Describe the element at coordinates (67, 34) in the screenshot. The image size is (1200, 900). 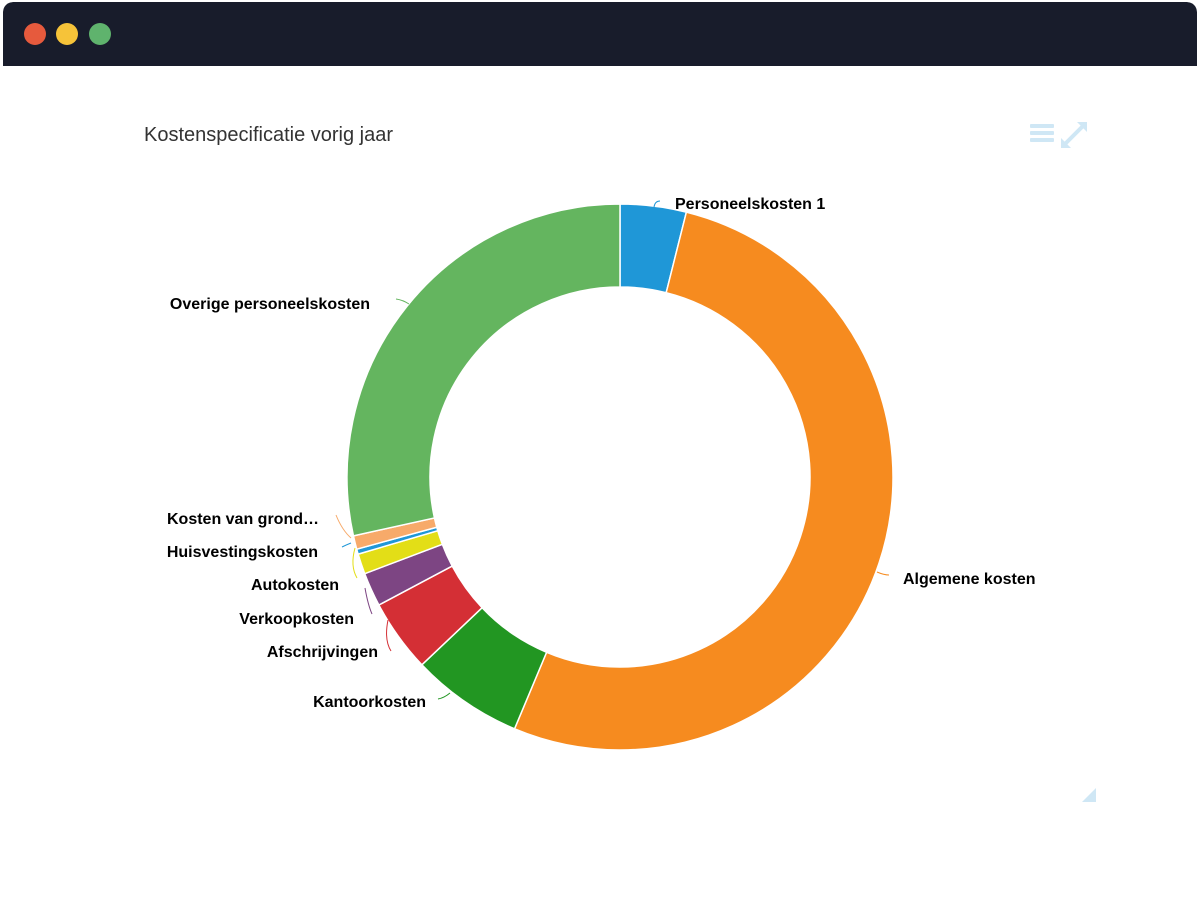
I see `minimize-button` at that location.